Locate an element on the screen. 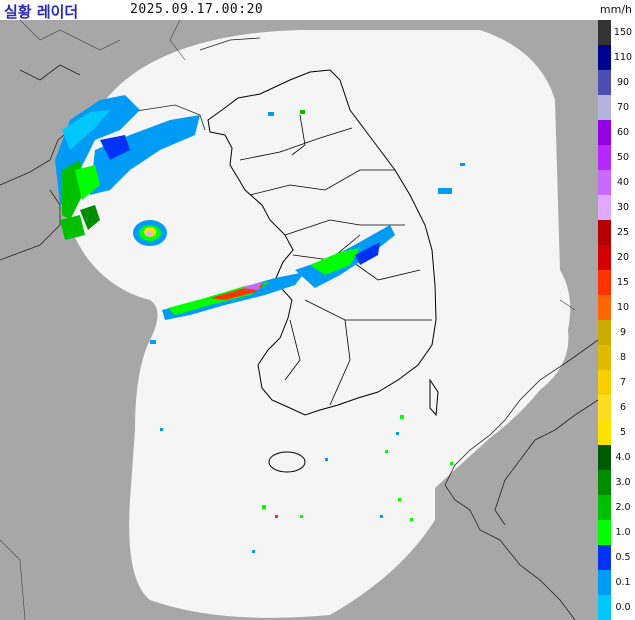  legend-item: 25 is located at coordinates (616, 232).